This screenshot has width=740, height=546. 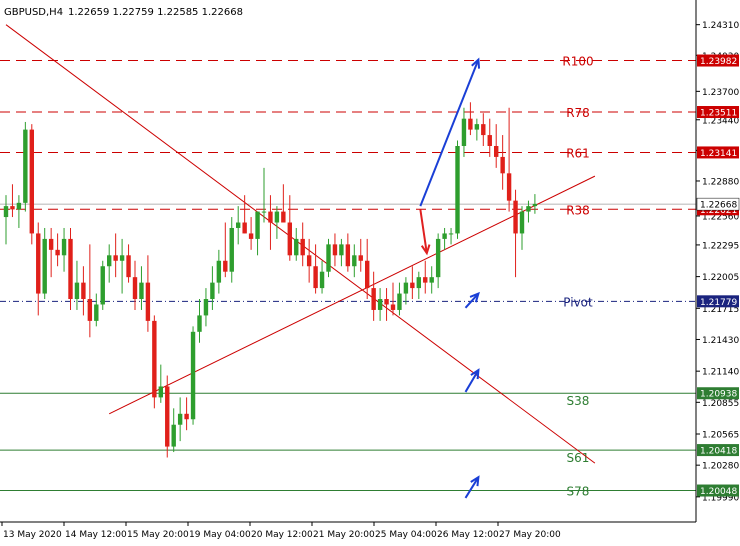 I want to click on time-tick-label: 14 May 12:00, so click(x=96, y=535).